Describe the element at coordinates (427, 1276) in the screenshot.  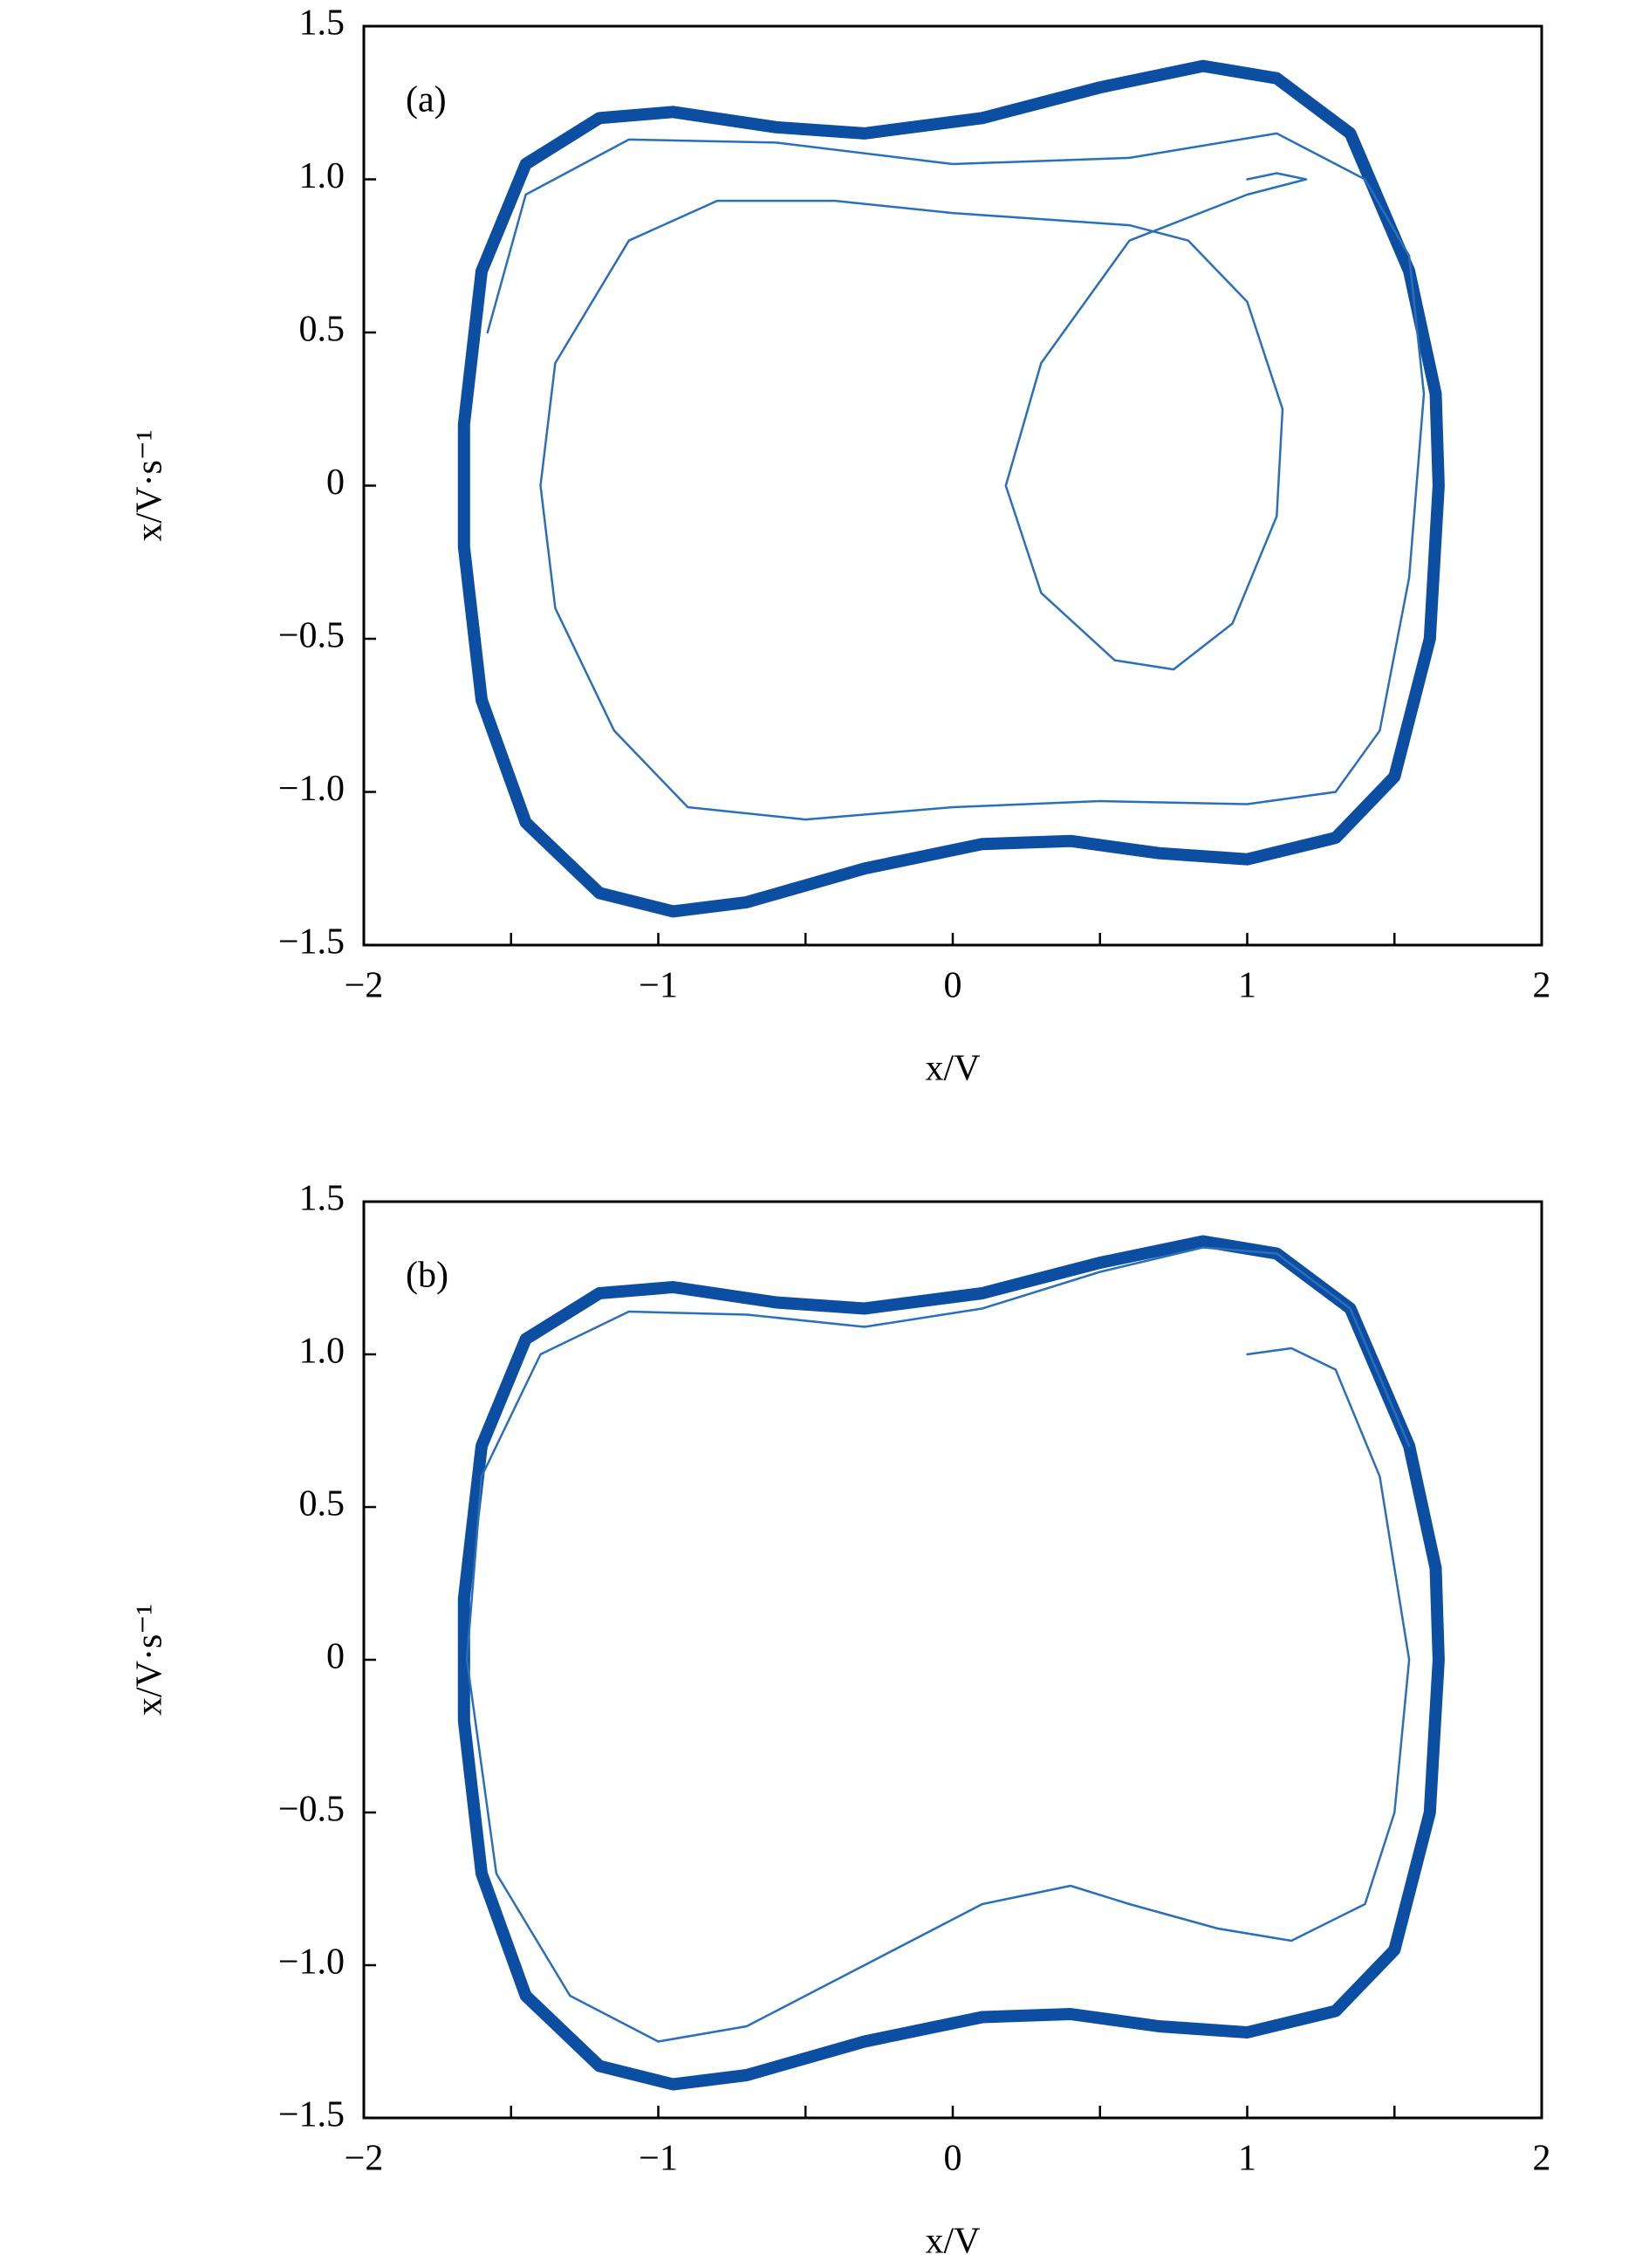
I see `panel-label: (b)` at that location.